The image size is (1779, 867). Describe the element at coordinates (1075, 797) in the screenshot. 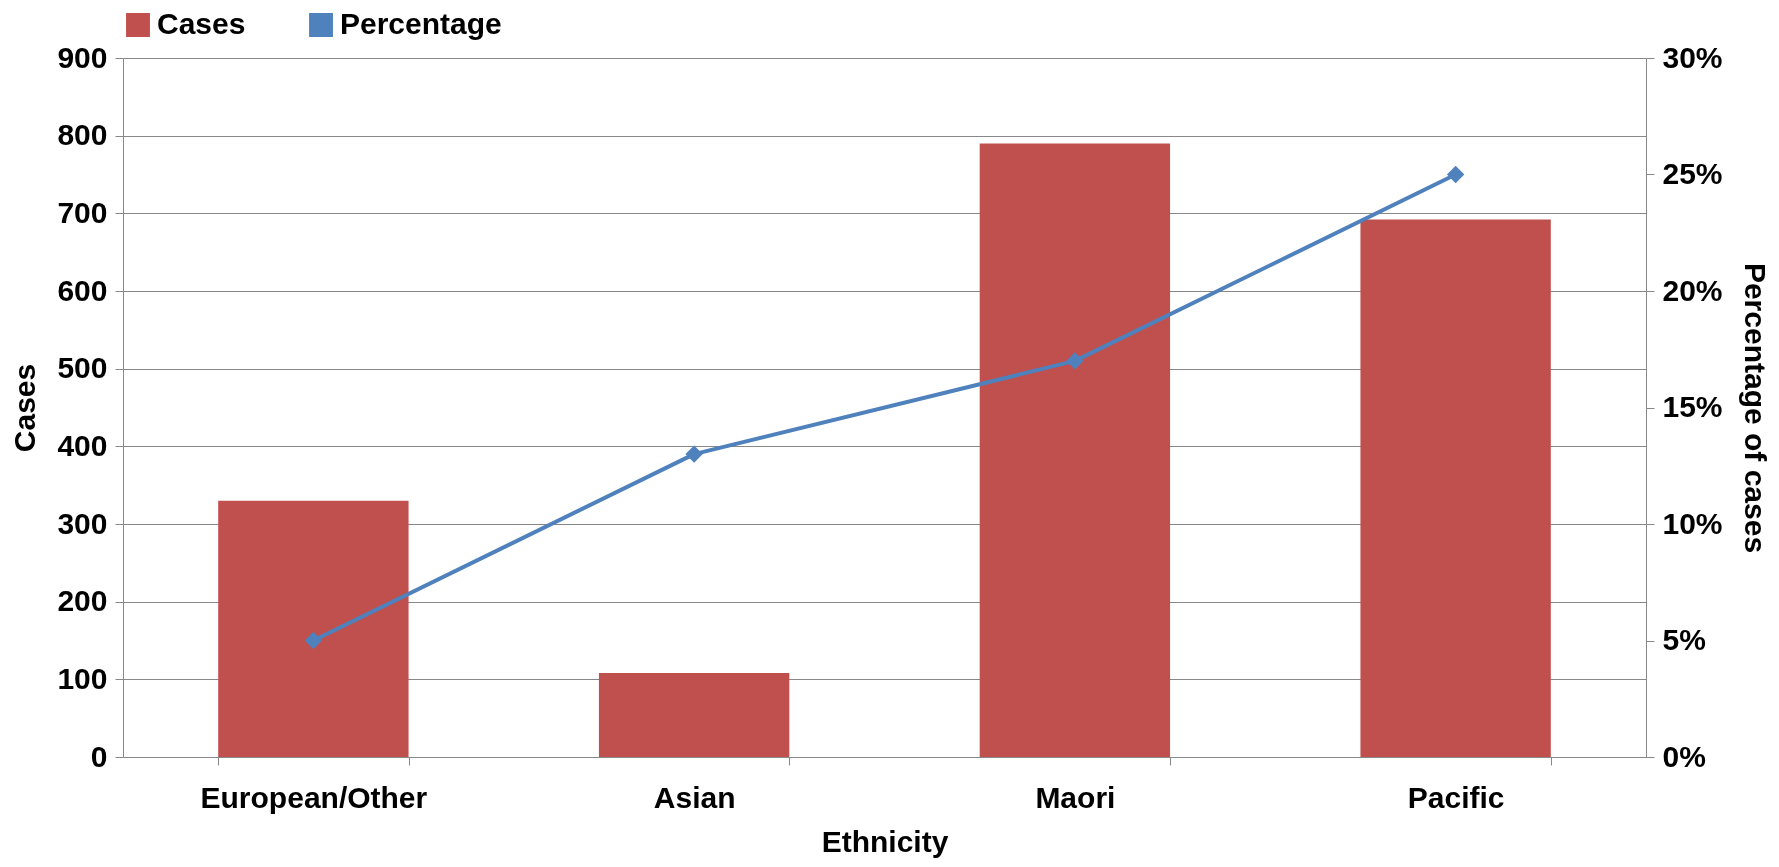

I see `x-tick-label: Maori` at that location.